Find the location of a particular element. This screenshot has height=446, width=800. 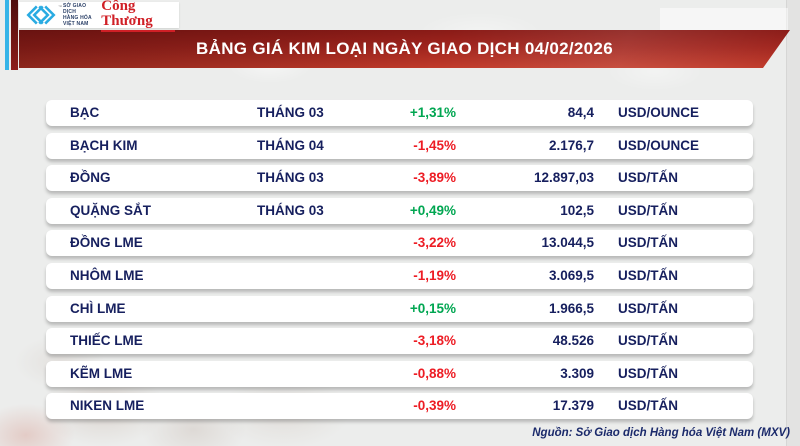

price-value: 2.176,7 is located at coordinates (571, 145).